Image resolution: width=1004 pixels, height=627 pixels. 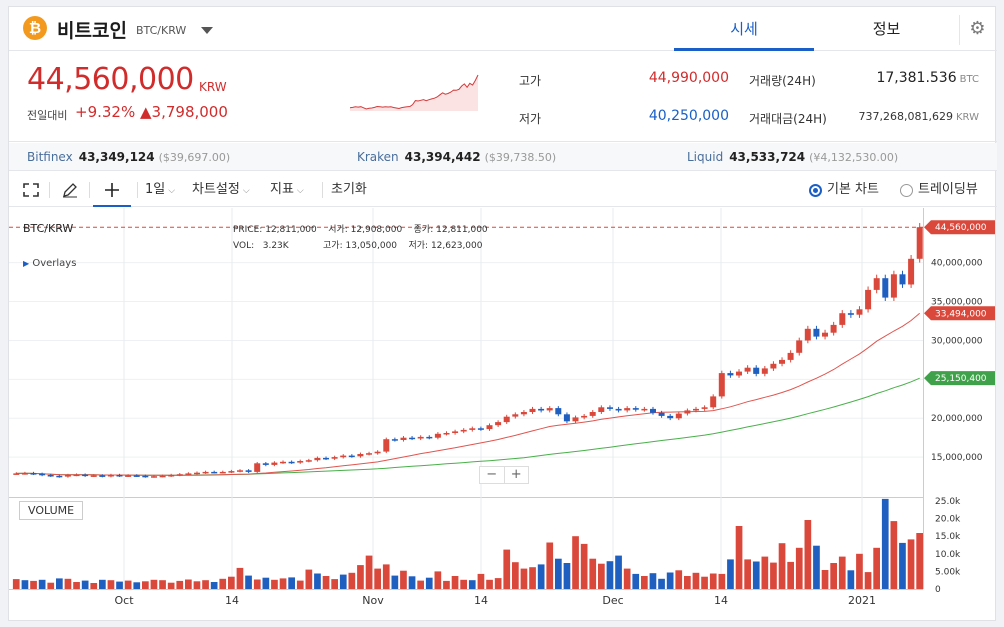 I want to click on zoom-in-button: +, so click(x=516, y=475).